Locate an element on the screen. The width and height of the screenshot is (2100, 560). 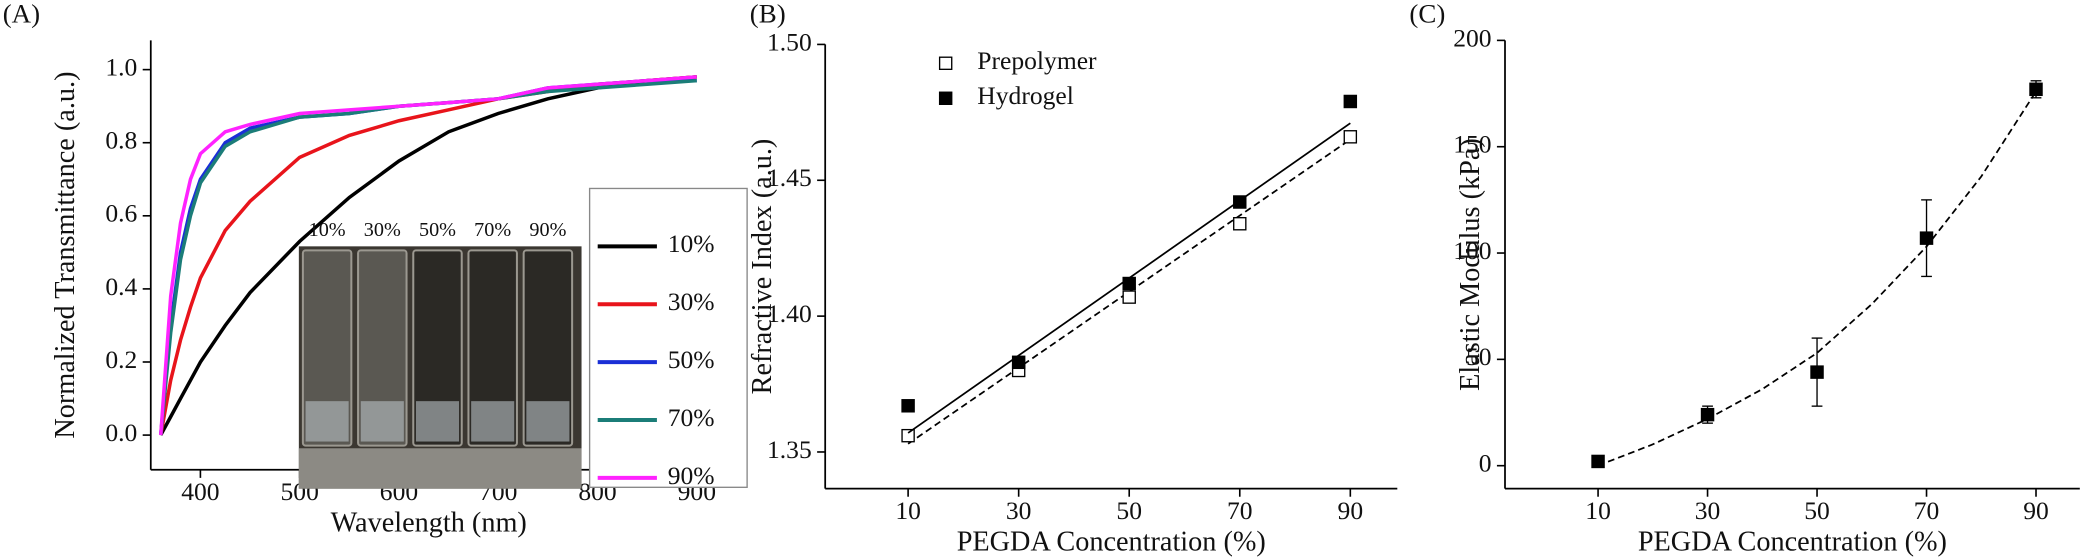
legend-box is located at coordinates (668, 337).